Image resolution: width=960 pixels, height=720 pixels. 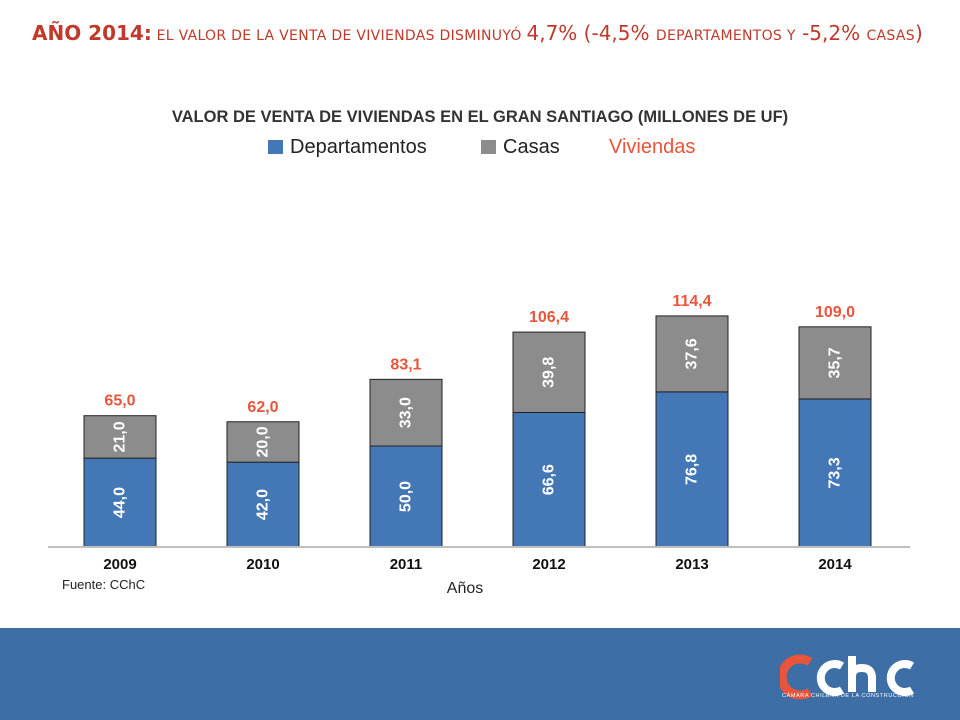 What do you see at coordinates (900, 678) in the screenshot?
I see `logo-c2-icon` at bounding box center [900, 678].